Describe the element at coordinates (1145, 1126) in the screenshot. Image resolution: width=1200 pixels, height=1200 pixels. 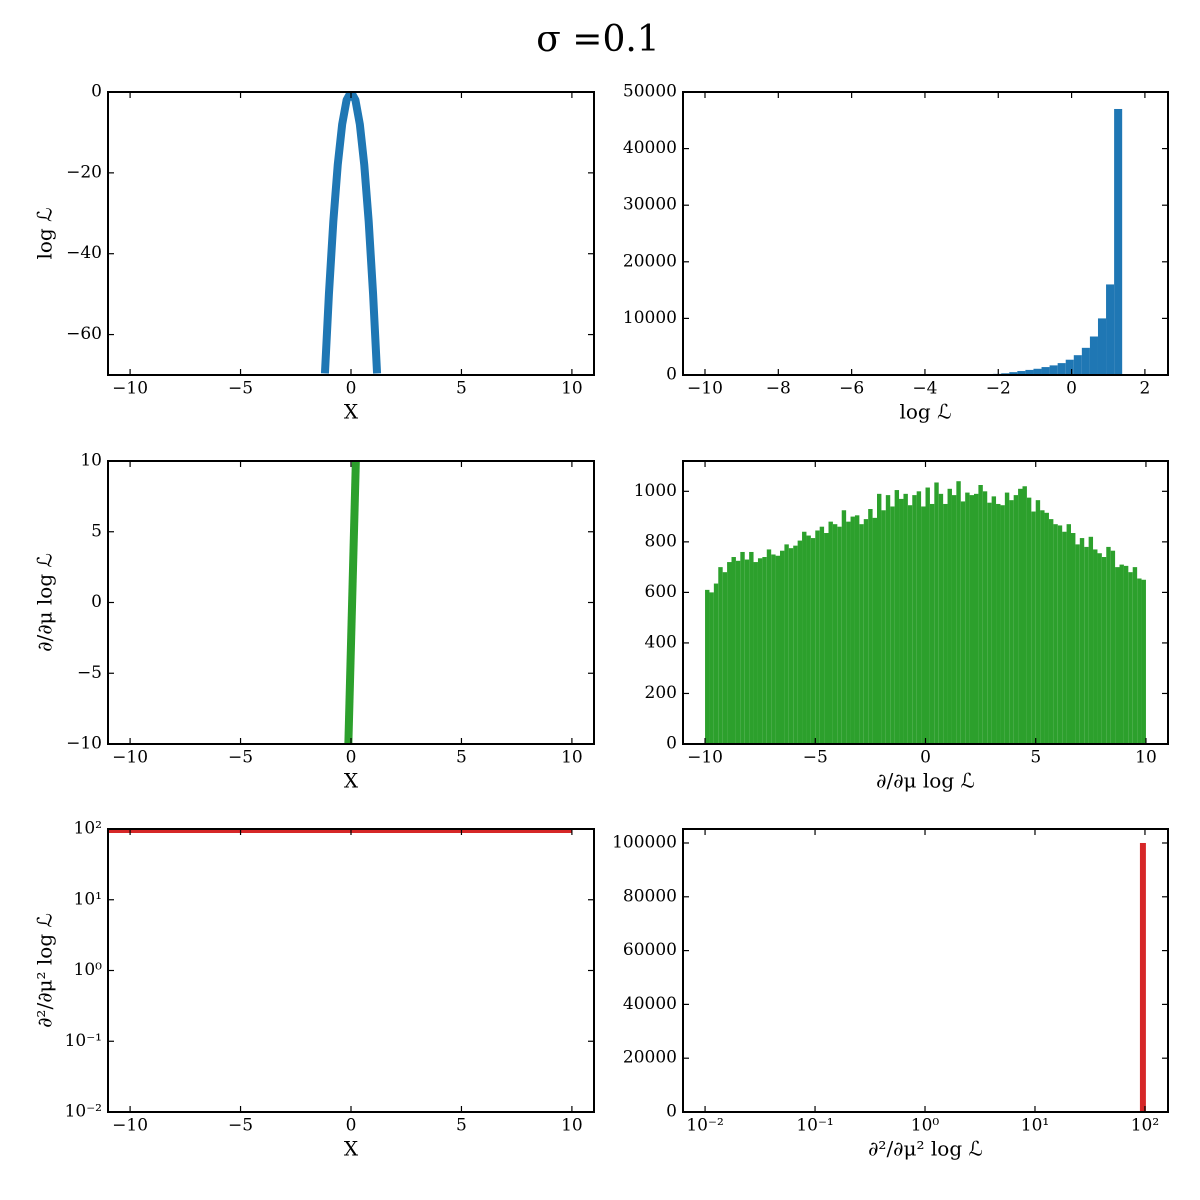
I see `x-tick-label: 10²` at that location.